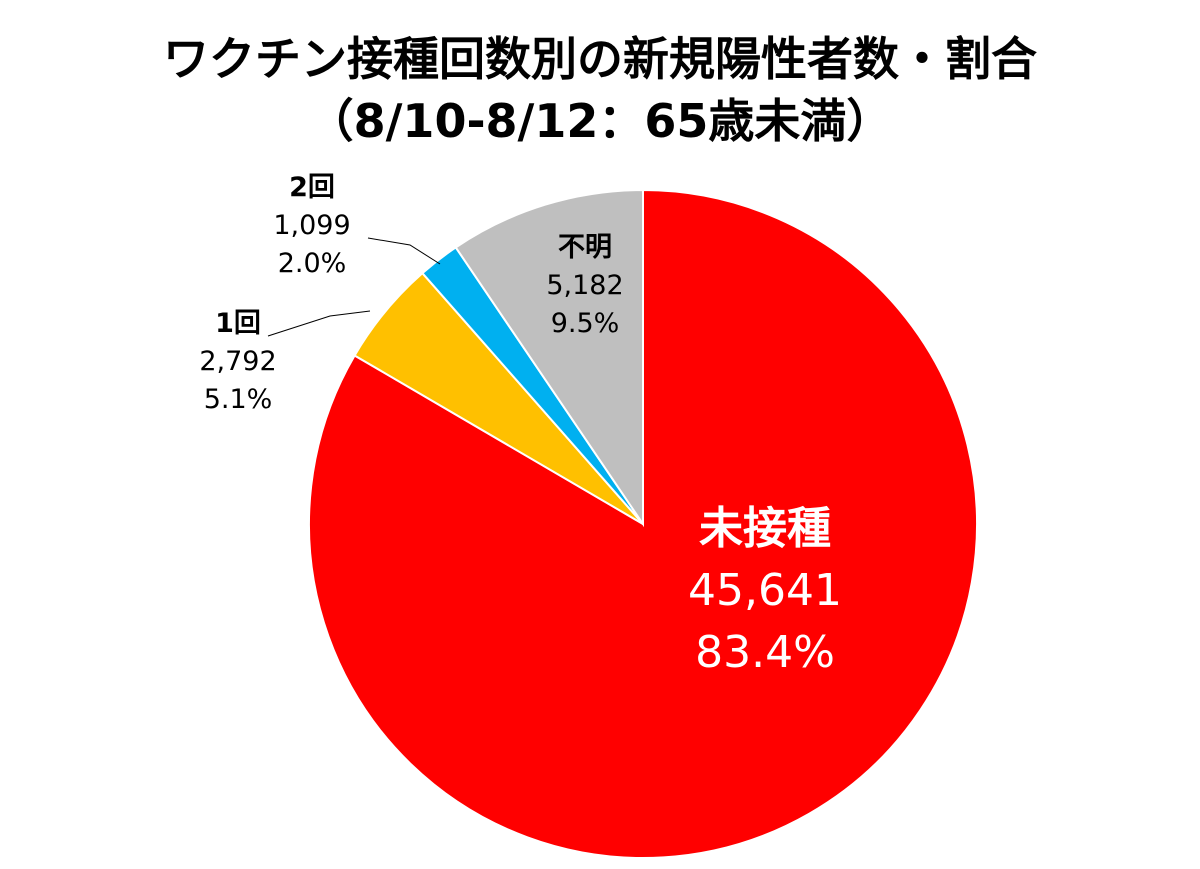 Image resolution: width=1200 pixels, height=869 pixels. Describe the element at coordinates (319, 323) in the screenshot. I see `leader-line-one-dose` at that location.